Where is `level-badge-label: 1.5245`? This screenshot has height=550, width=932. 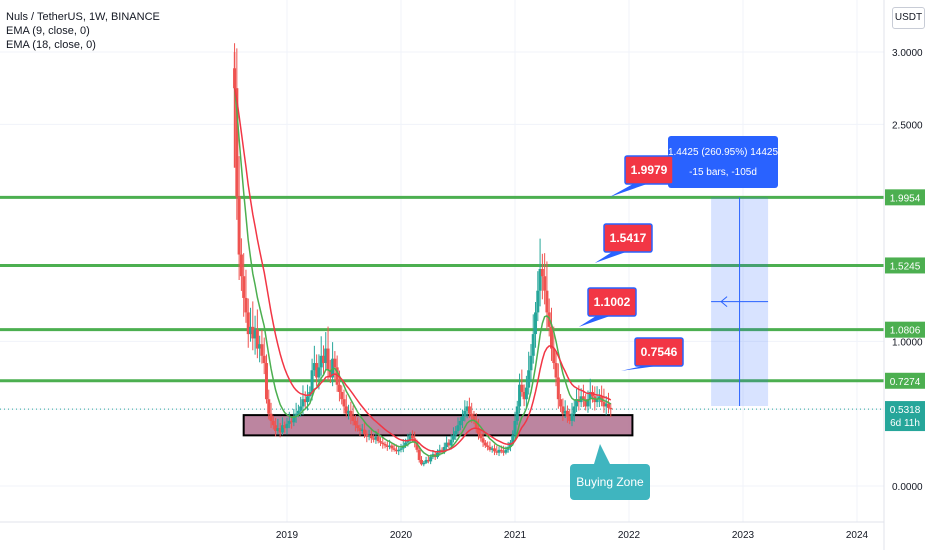
level-badge-label: 1.5245 is located at coordinates (905, 266).